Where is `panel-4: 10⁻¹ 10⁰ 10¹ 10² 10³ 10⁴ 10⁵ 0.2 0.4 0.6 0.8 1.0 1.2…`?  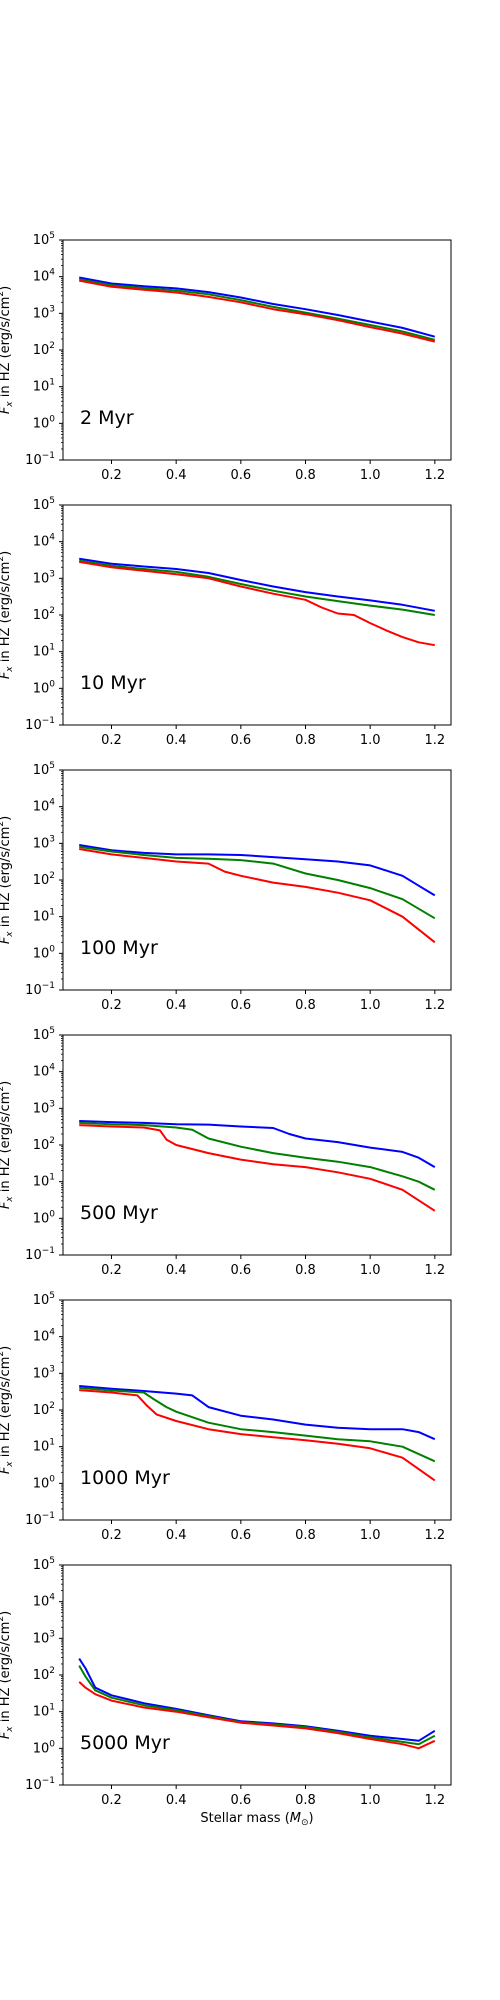
panel-4: 10⁻¹ 10⁰ 10¹ 10² 10³ 10⁴ 10⁵ 0.2 0.4 0.6 0.8 1.0 1.2… is located at coordinates (226, 1152).